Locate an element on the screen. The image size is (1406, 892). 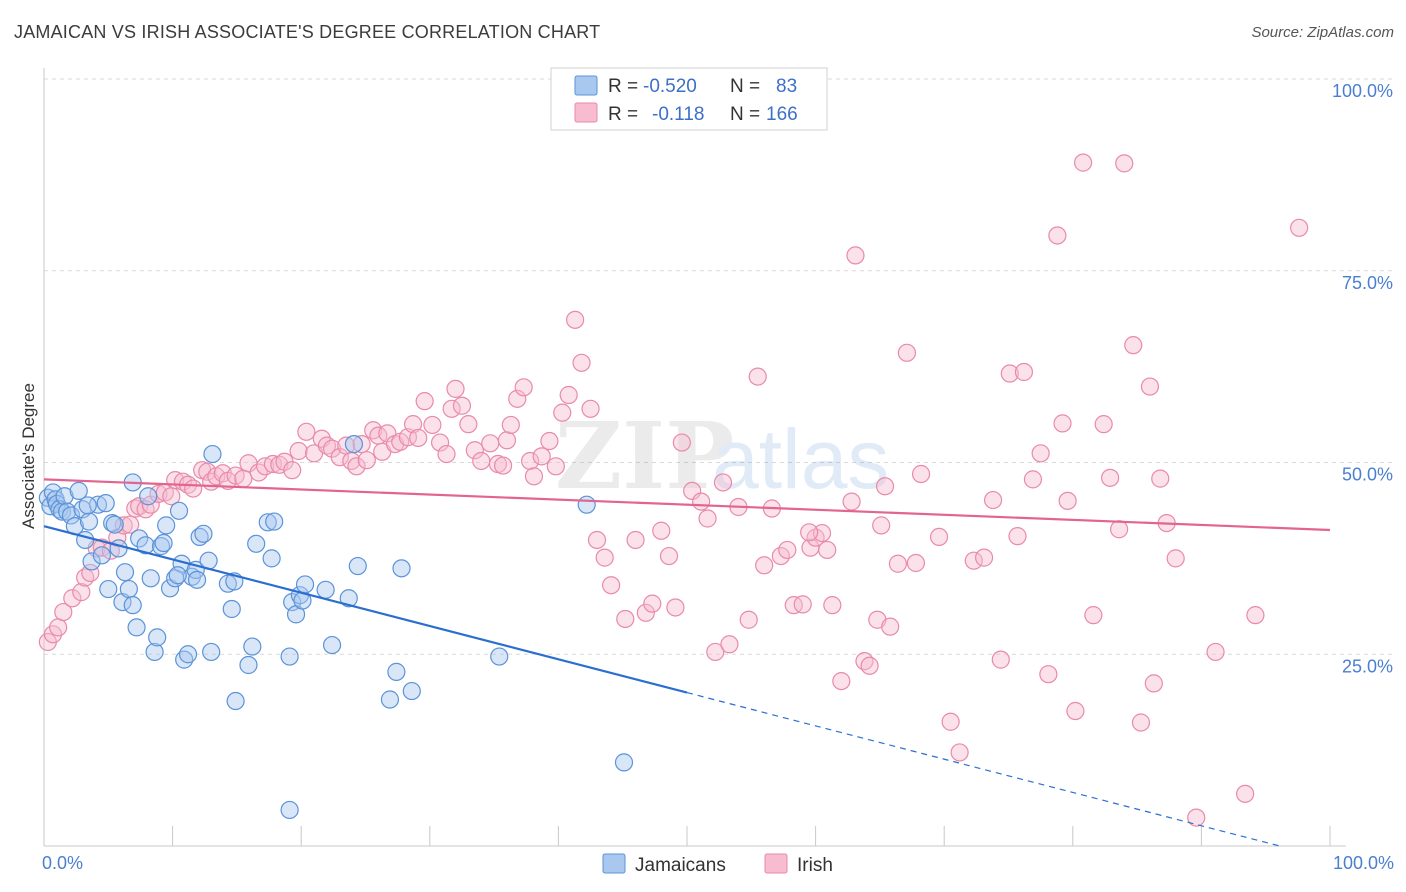
bottom-legend: Jamaicans Irish is located at coordinates (717, 864).